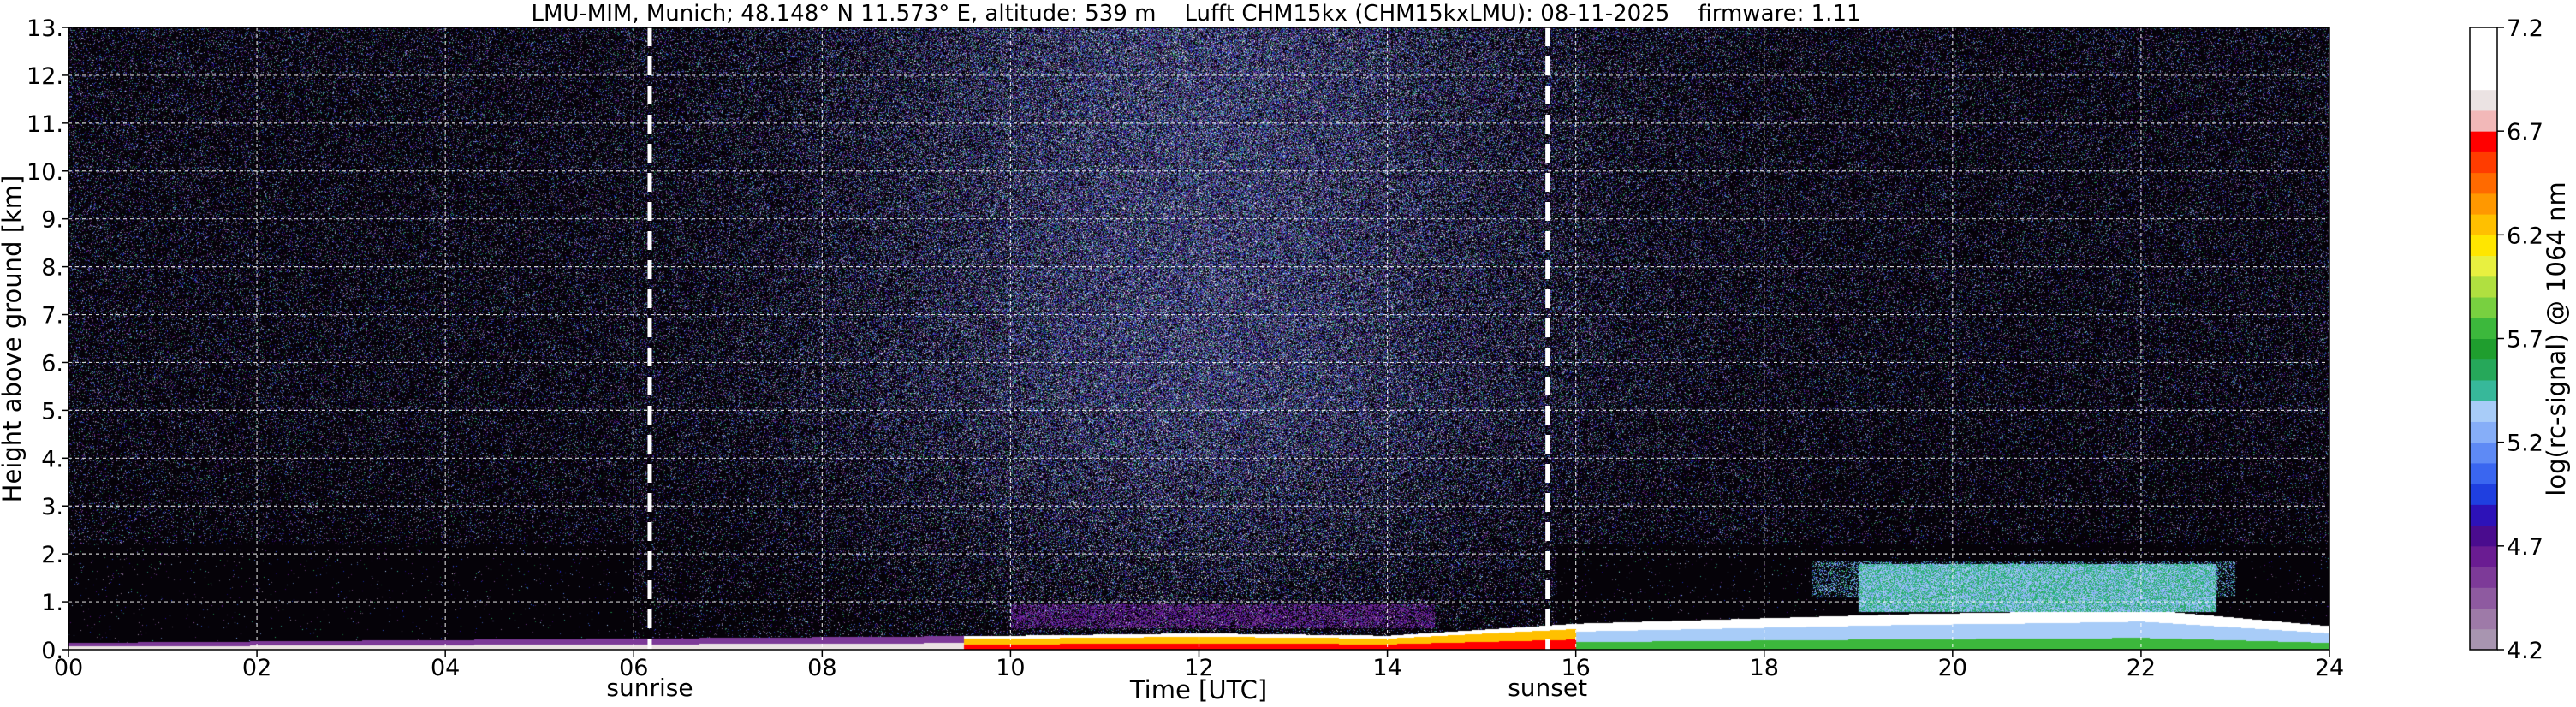 This screenshot has width=2576, height=707. I want to click on y-tick-label: 12., so click(45, 76).